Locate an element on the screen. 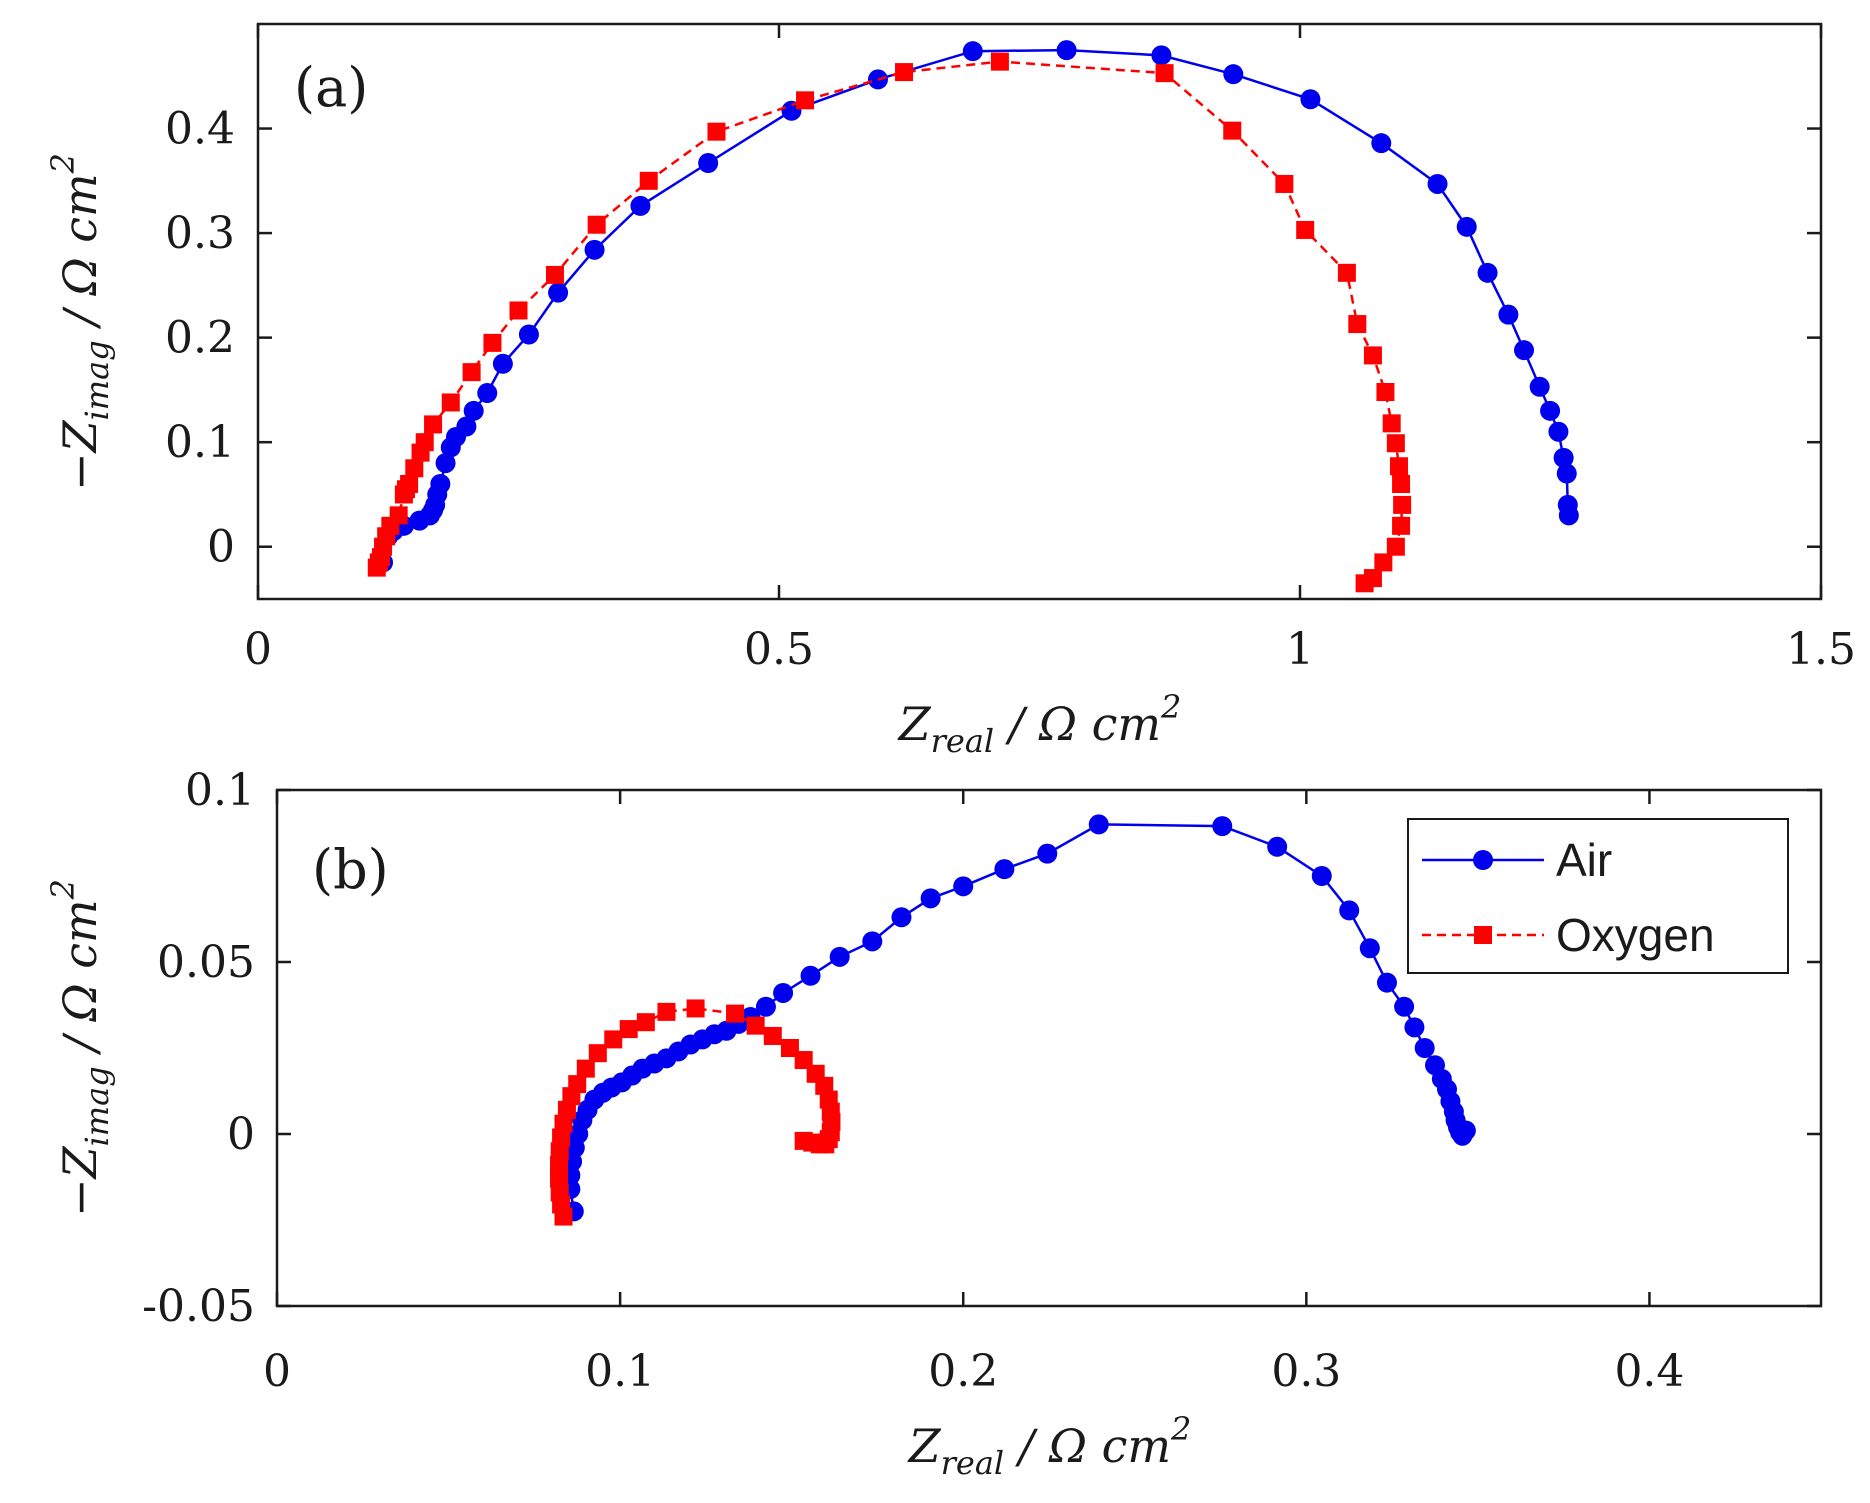 The height and width of the screenshot is (1503, 1870). panel-b-series is located at coordinates (1013, 1020).